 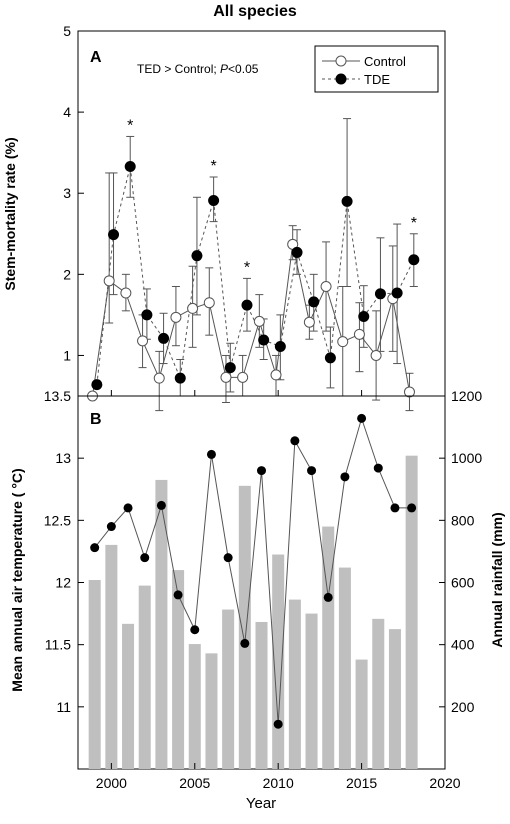 What do you see at coordinates (463, 520) in the screenshot?
I see `y2-tick-label: 800` at bounding box center [463, 520].